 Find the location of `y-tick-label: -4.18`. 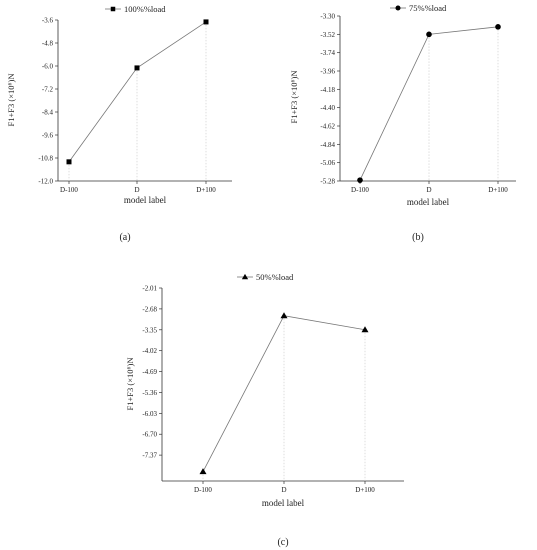

y-tick-label: -4.18 is located at coordinates (327, 90).